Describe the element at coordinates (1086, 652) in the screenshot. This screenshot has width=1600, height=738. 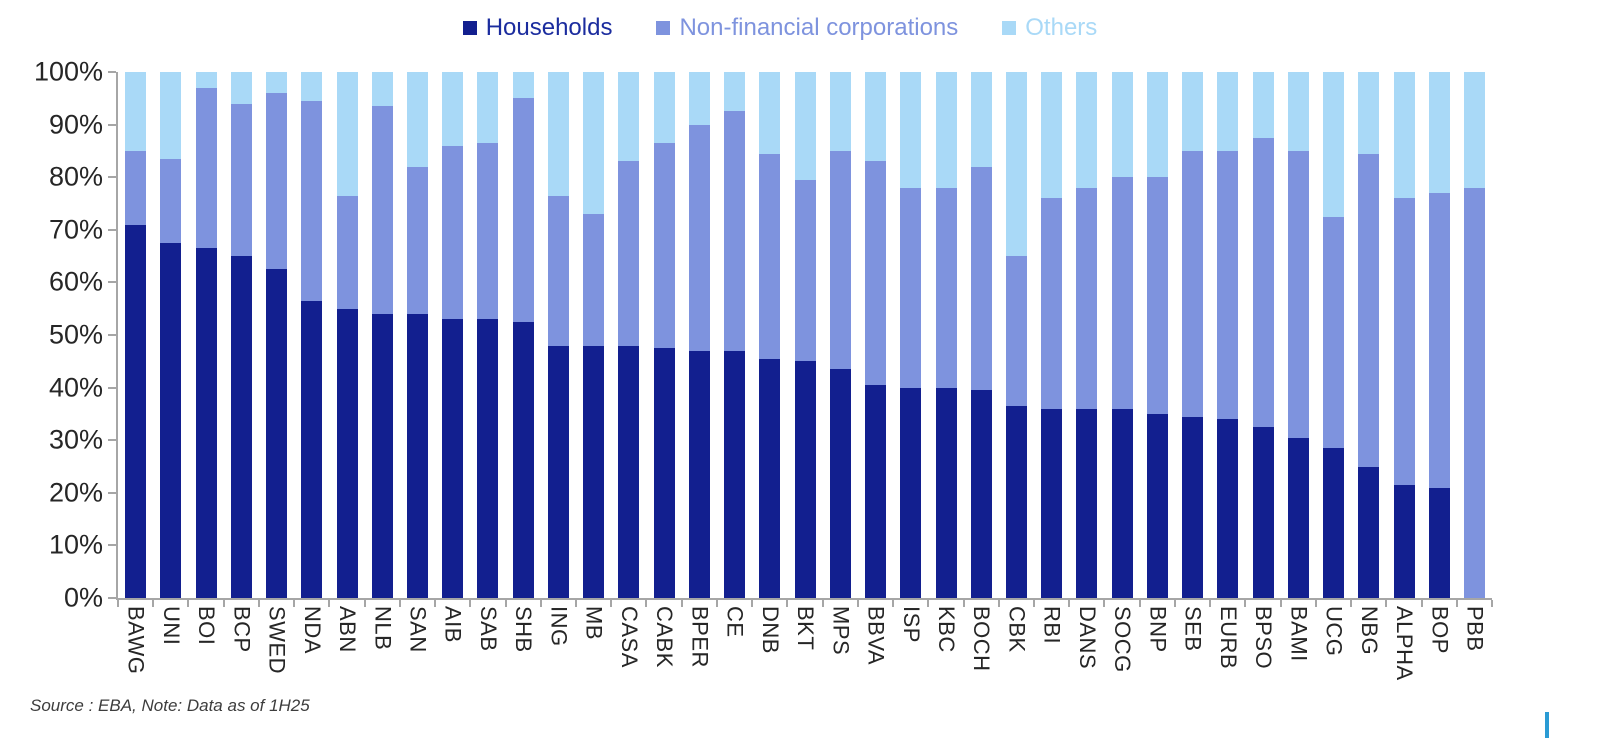
I see `x-label-cell: DANS` at that location.